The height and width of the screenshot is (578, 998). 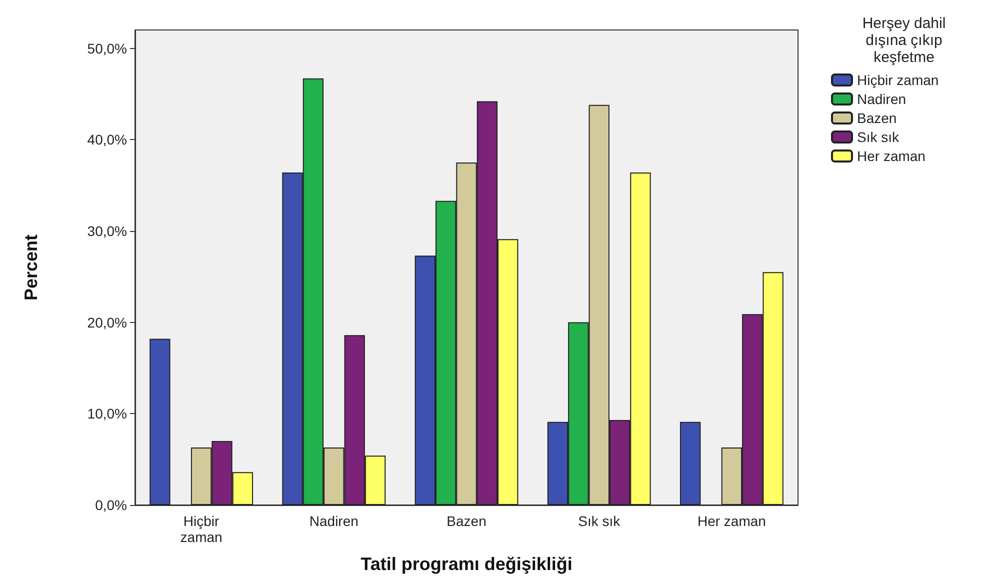 I want to click on legend-label: Her zaman, so click(x=891, y=156).